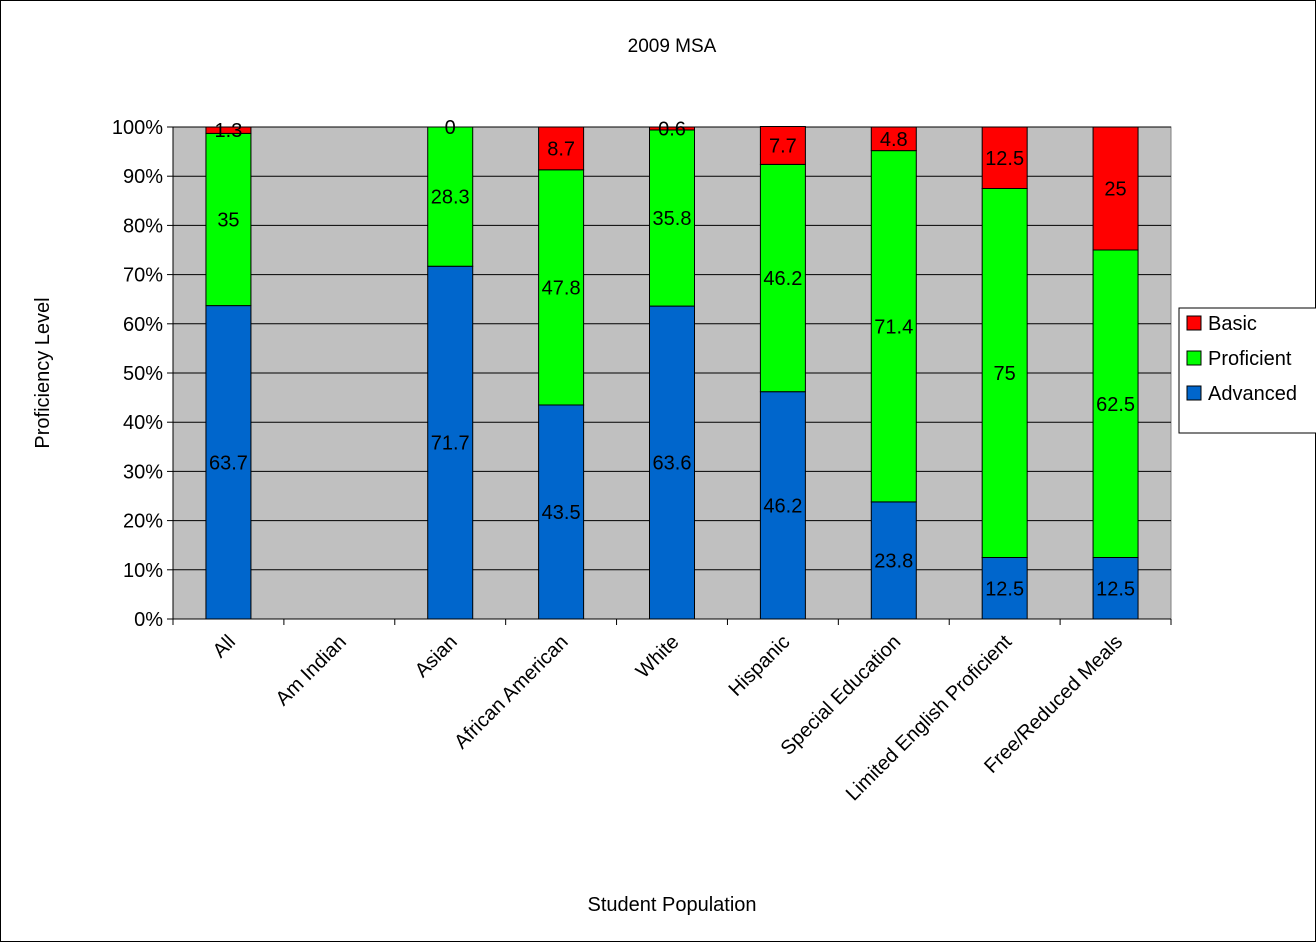  Describe the element at coordinates (1252, 394) in the screenshot. I see `legend-label-advanced: Advanced` at that location.